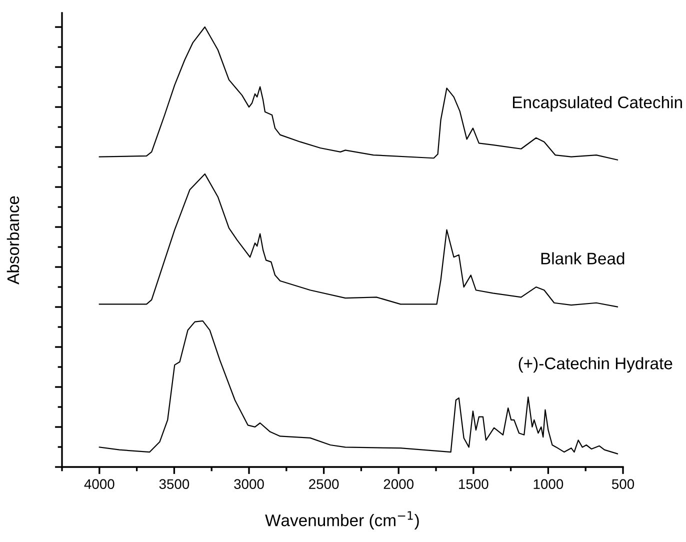 This screenshot has height=542, width=686. I want to click on x-tick-label: 1500, so click(473, 484).